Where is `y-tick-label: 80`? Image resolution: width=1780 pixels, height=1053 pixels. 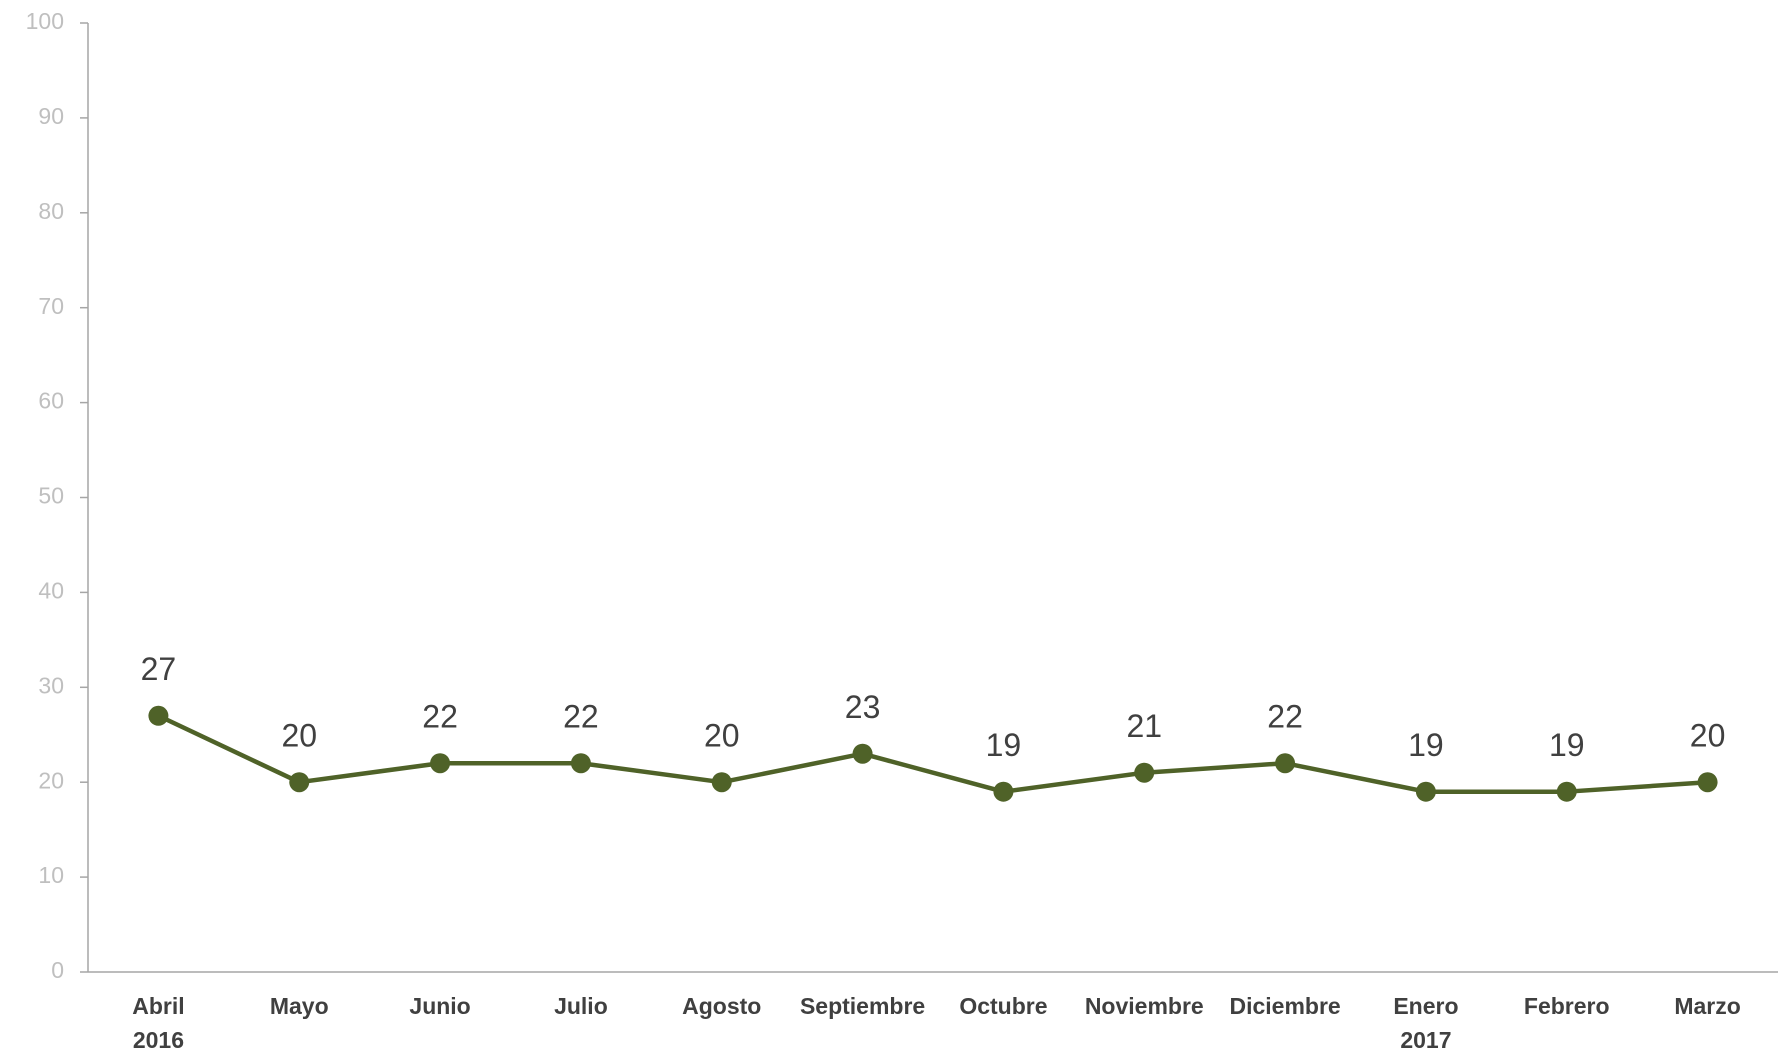 y-tick-label: 80 is located at coordinates (51, 211).